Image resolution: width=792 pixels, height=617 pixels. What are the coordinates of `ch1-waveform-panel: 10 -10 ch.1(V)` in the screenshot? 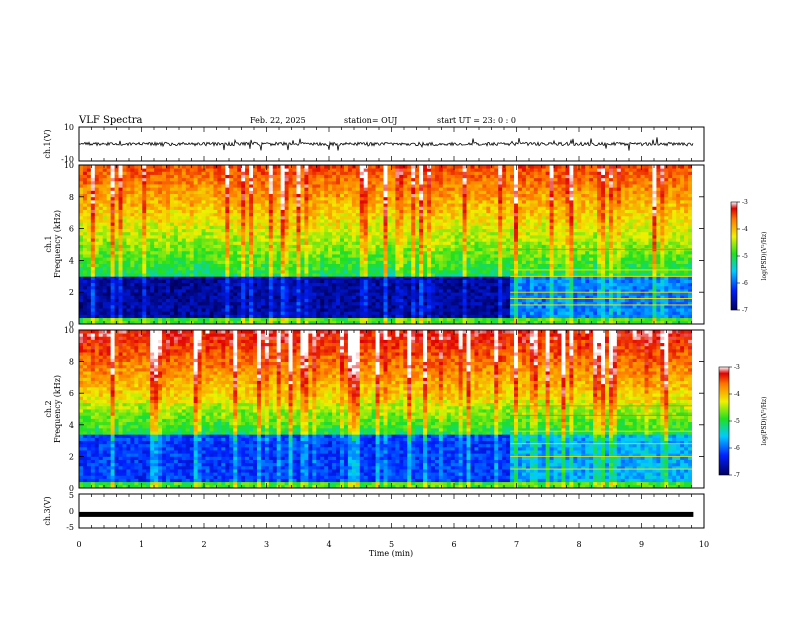 It's located at (374, 143).